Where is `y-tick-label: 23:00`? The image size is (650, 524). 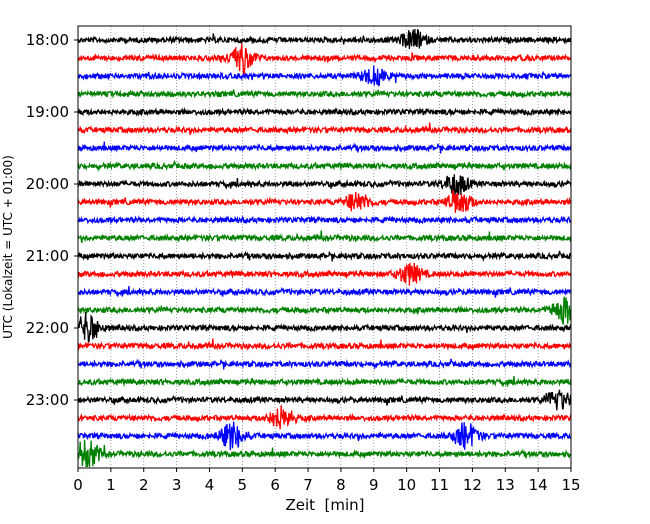 y-tick-label: 23:00 is located at coordinates (47, 400).